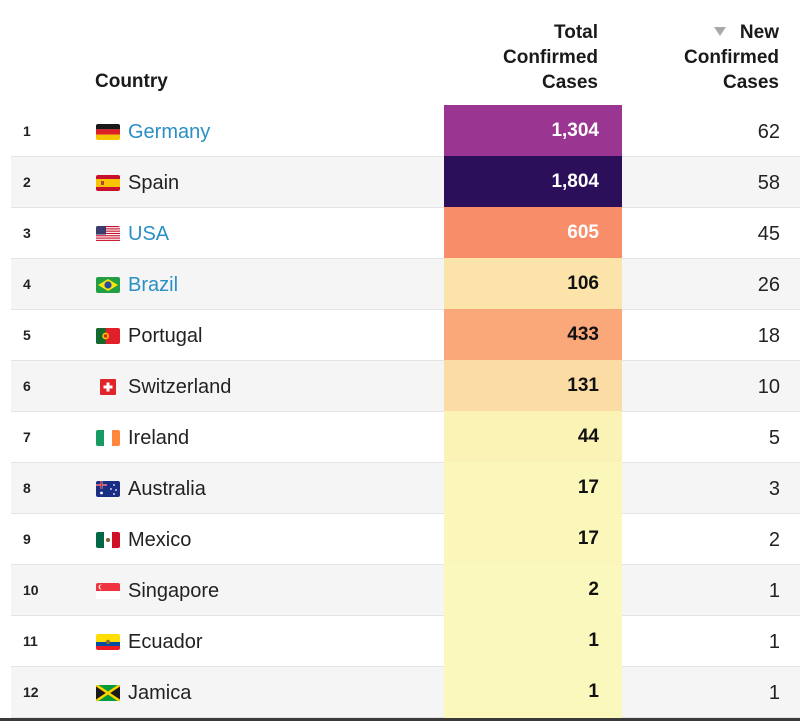 The height and width of the screenshot is (721, 800). I want to click on country-name: Ireland, so click(159, 438).